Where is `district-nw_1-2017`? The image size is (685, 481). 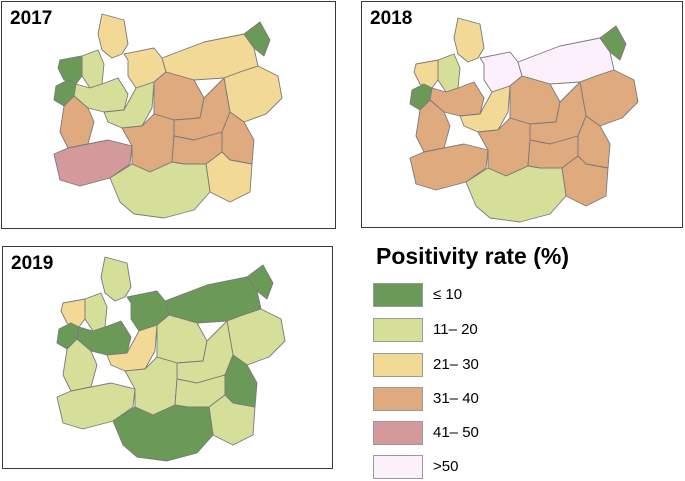
district-nw_1-2017 is located at coordinates (93, 69).